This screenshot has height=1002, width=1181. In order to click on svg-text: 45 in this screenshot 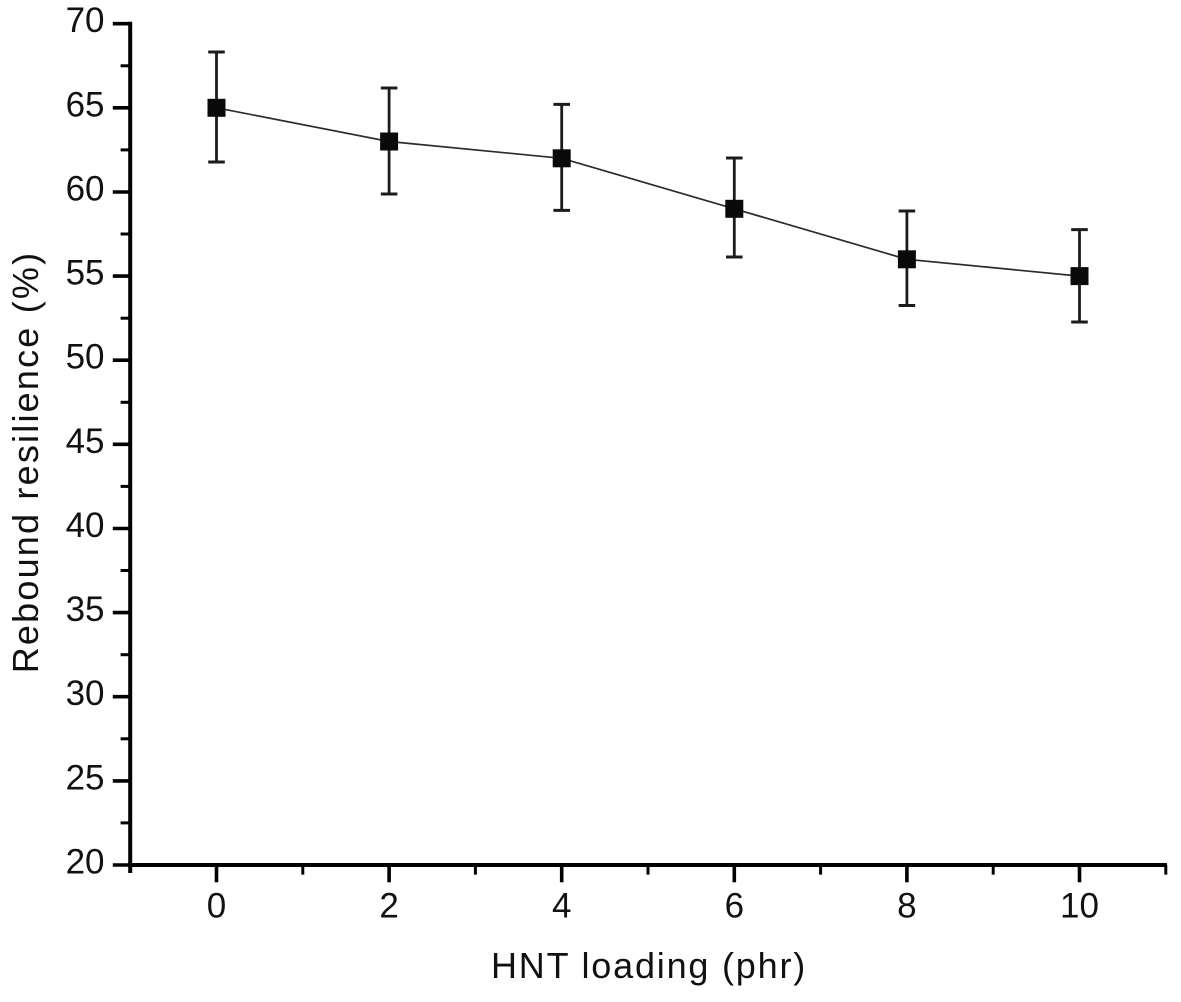, I will do `click(85, 441)`.